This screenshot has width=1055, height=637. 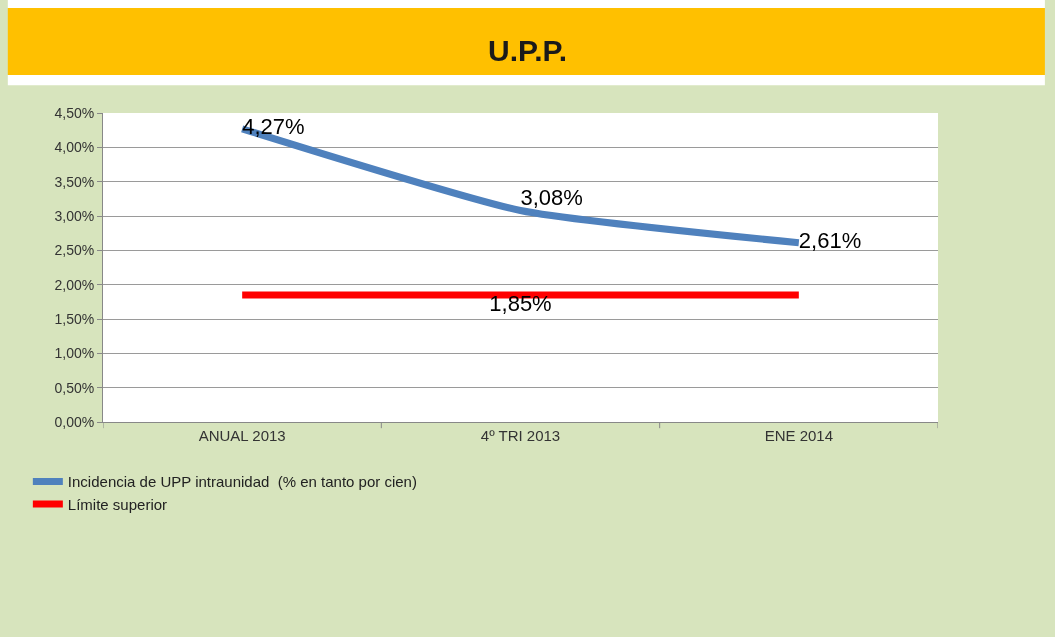 I want to click on legend-label: Límite superior, so click(x=117, y=504).